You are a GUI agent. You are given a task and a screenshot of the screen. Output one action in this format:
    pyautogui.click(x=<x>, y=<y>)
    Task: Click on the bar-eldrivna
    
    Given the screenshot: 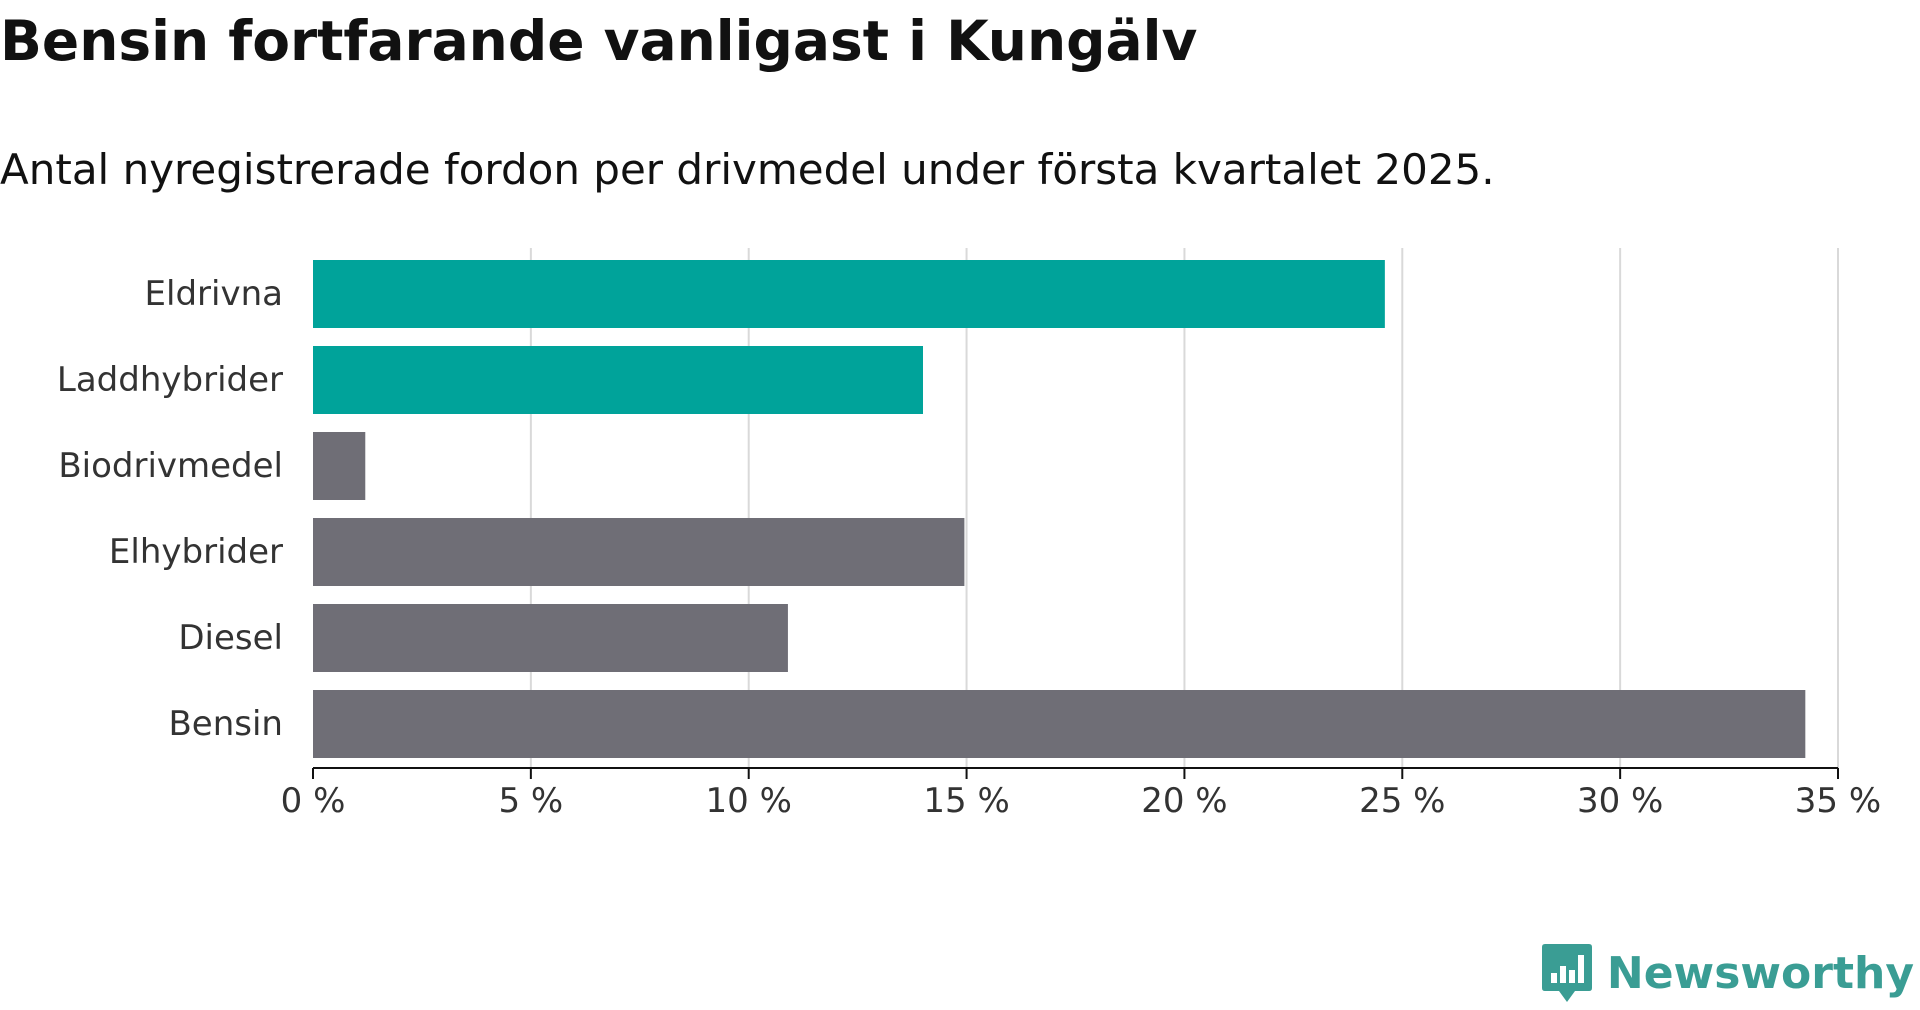 What is the action you would take?
    pyautogui.click(x=849, y=294)
    